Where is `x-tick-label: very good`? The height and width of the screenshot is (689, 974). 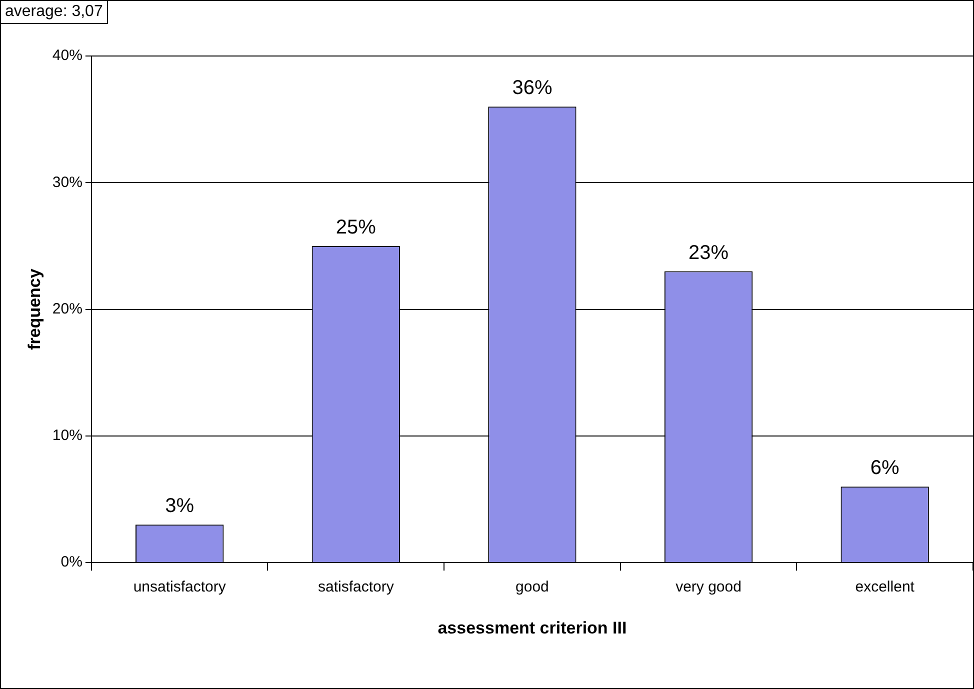 x-tick-label: very good is located at coordinates (709, 587).